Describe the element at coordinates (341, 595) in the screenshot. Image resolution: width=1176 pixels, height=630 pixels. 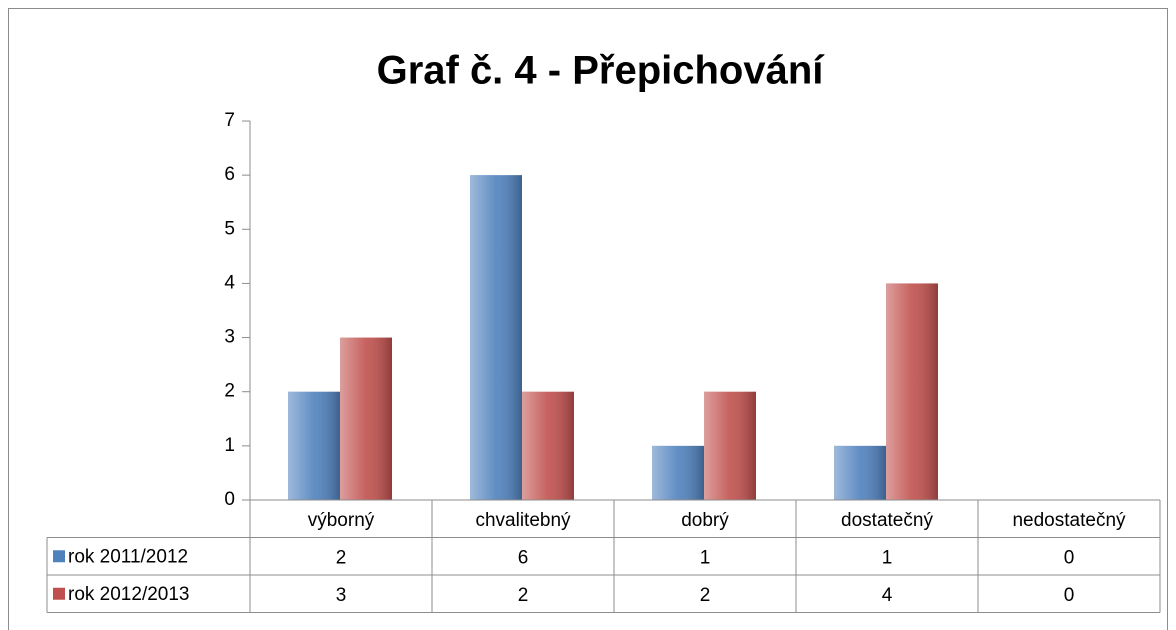
I see `table-cell: 3` at that location.